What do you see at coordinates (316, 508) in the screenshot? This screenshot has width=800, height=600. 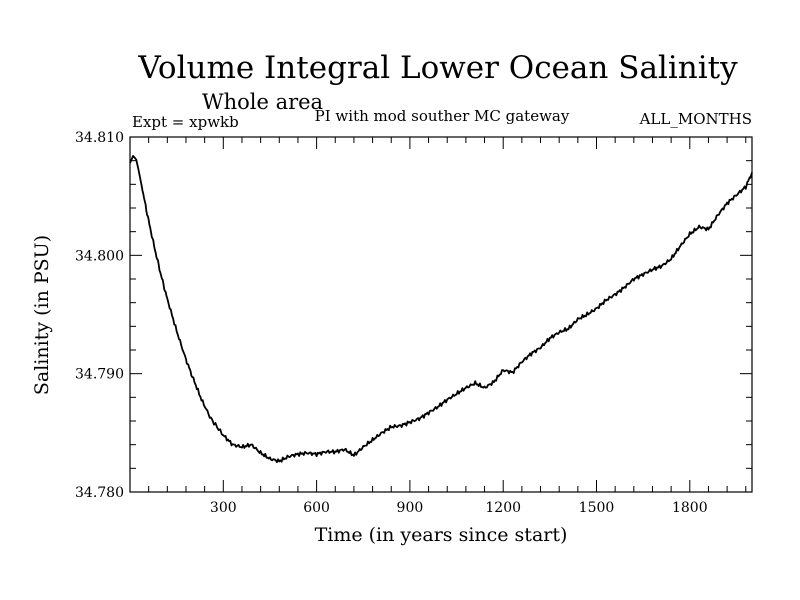 I see `x-tick-label: 600` at bounding box center [316, 508].